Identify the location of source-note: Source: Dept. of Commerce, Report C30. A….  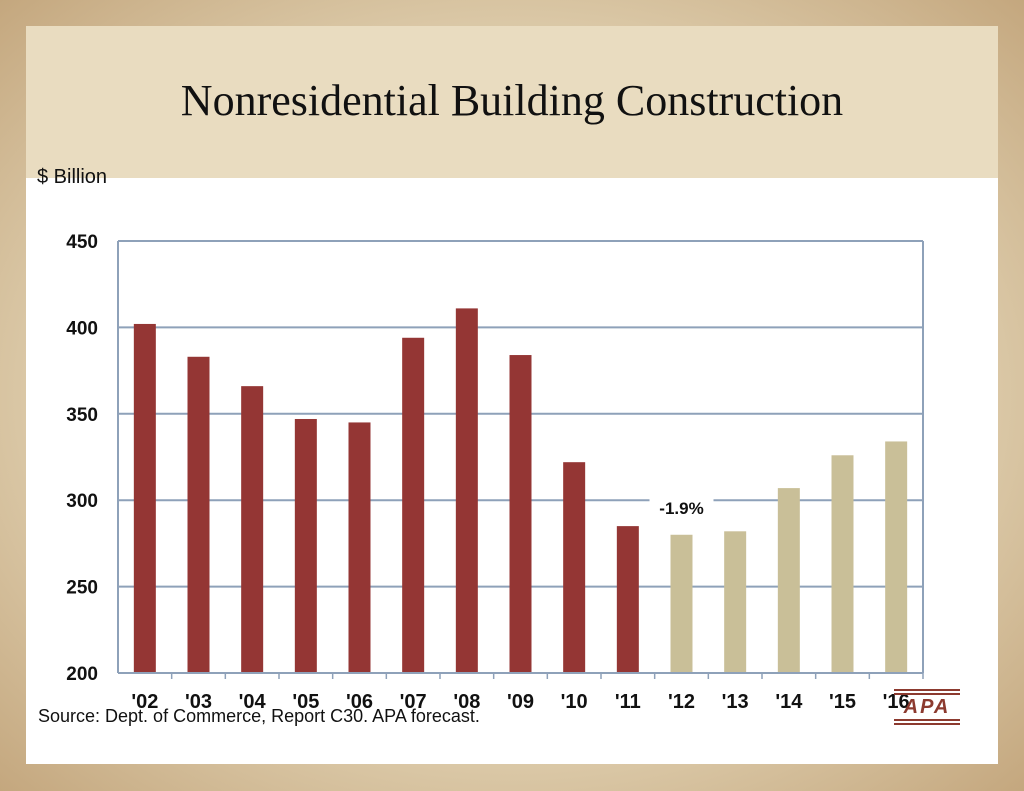
(259, 716).